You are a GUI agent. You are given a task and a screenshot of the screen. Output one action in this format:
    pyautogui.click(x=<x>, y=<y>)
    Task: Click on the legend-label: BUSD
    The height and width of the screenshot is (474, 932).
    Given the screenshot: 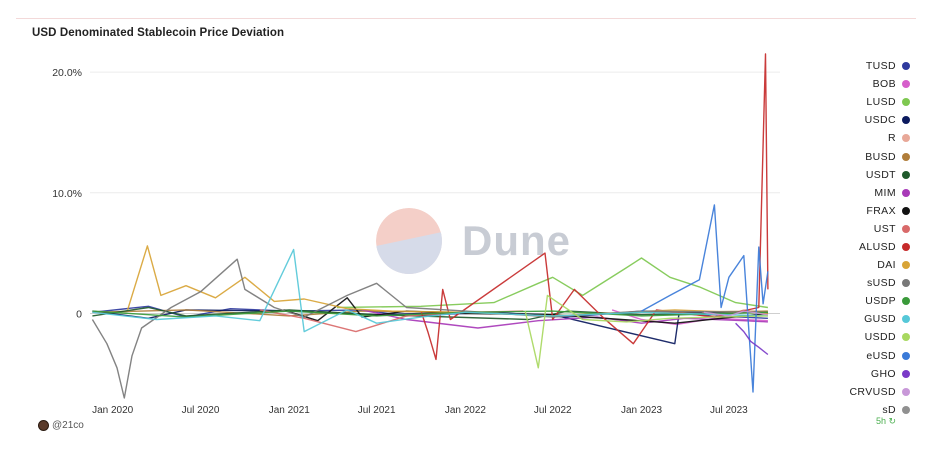 What is the action you would take?
    pyautogui.click(x=880, y=156)
    